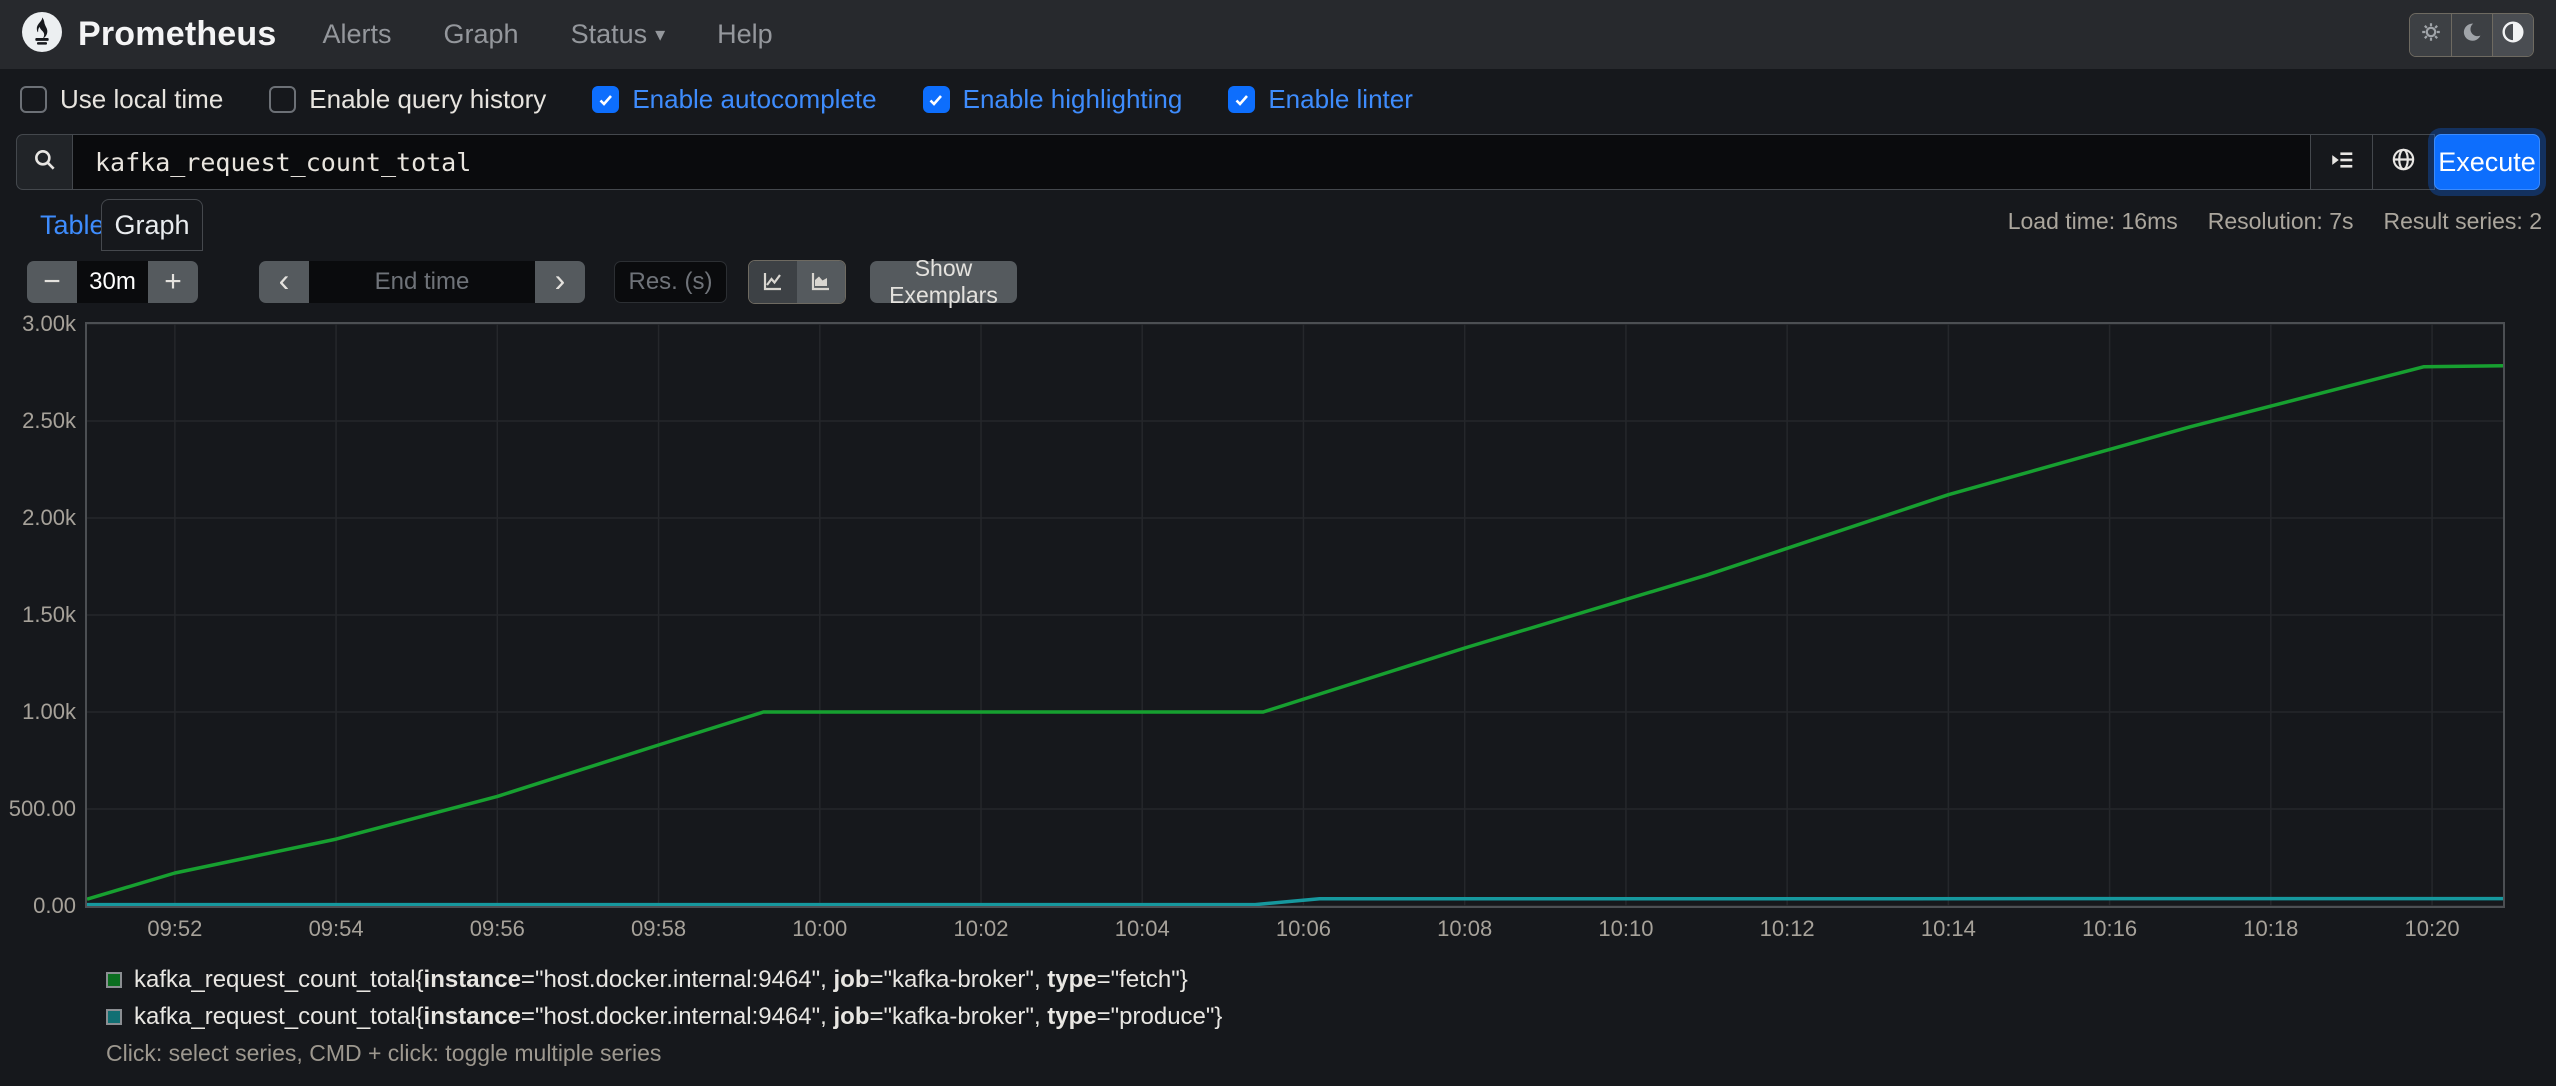  What do you see at coordinates (660, 35) in the screenshot?
I see `caret-down-icon: ▾` at bounding box center [660, 35].